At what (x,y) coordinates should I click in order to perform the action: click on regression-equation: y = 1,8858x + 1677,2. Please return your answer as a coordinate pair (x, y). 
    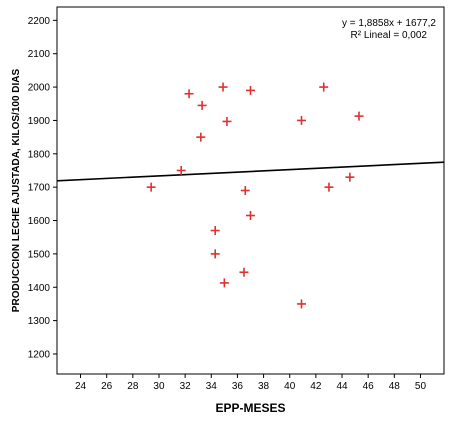
    Looking at the image, I should click on (389, 23).